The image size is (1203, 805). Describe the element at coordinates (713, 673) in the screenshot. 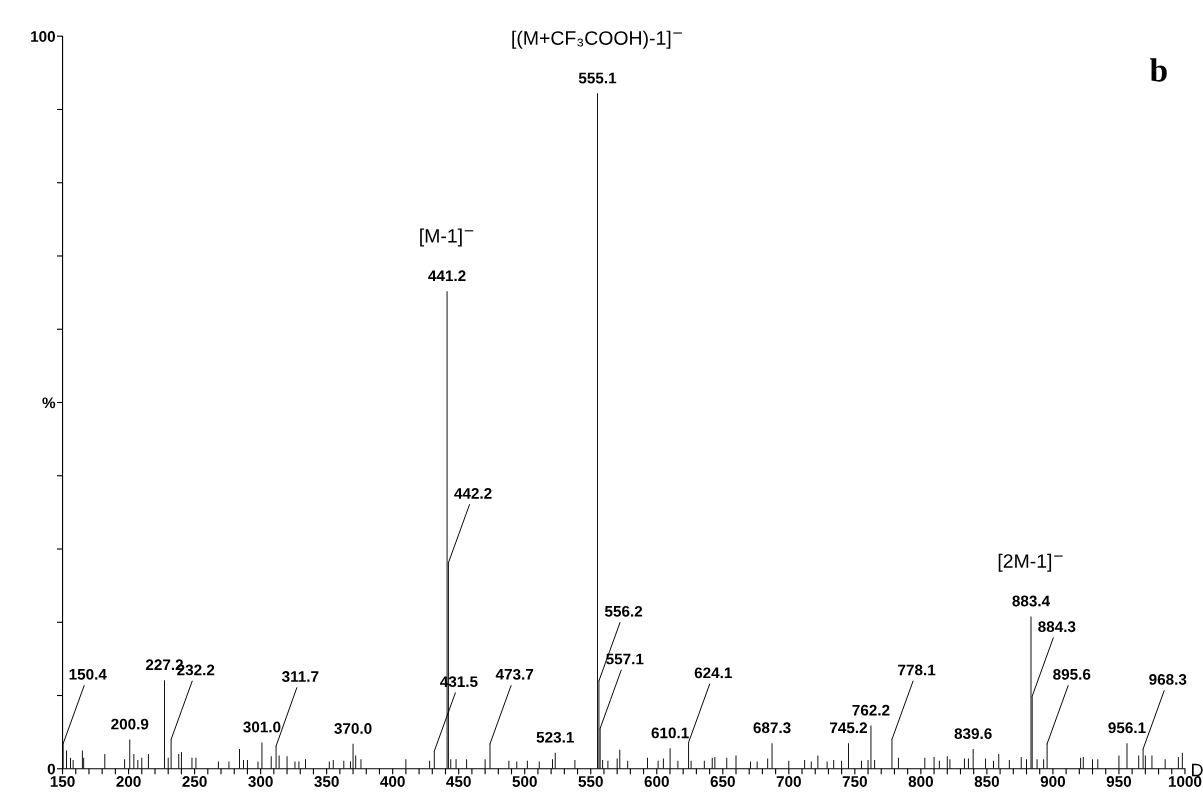

I see `annotation: 624.1` at that location.